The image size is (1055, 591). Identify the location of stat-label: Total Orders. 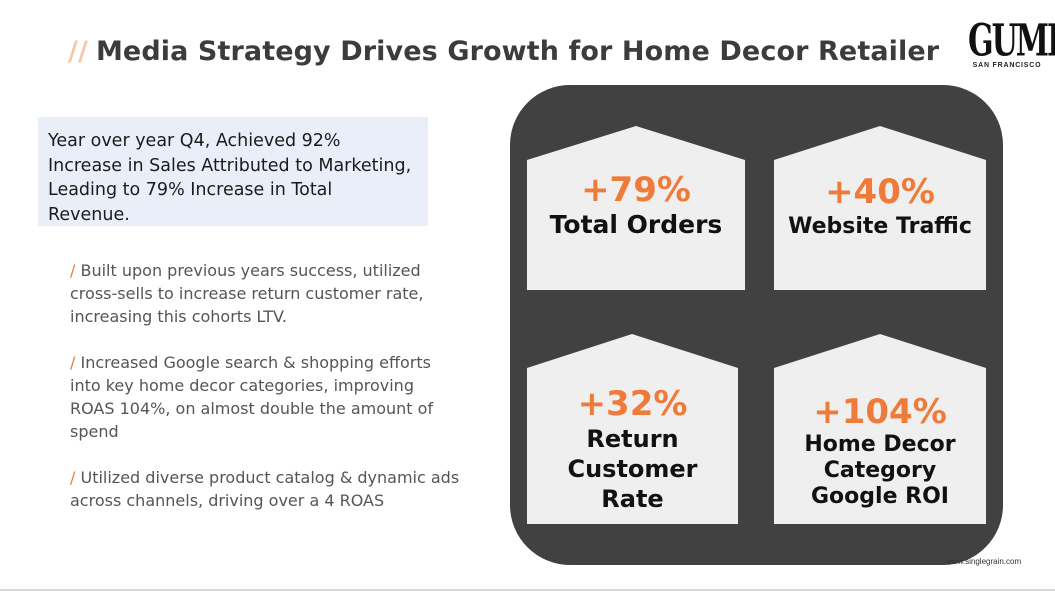
(636, 224).